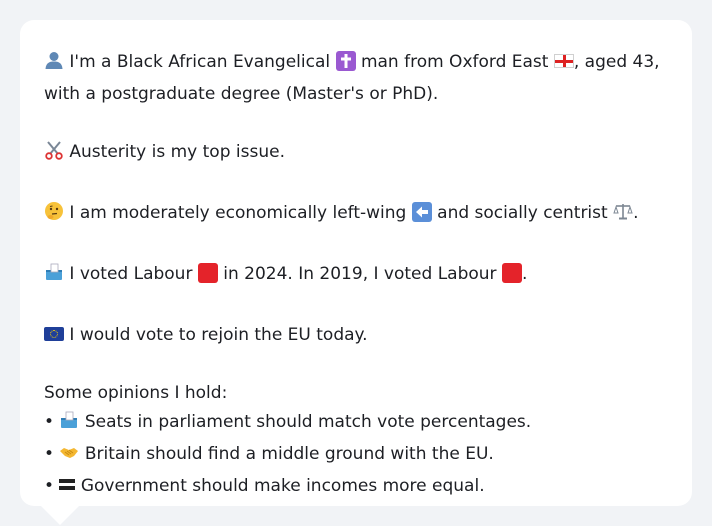 This screenshot has height=526, width=712. What do you see at coordinates (421, 212) in the screenshot?
I see `left-arrow-icon` at bounding box center [421, 212].